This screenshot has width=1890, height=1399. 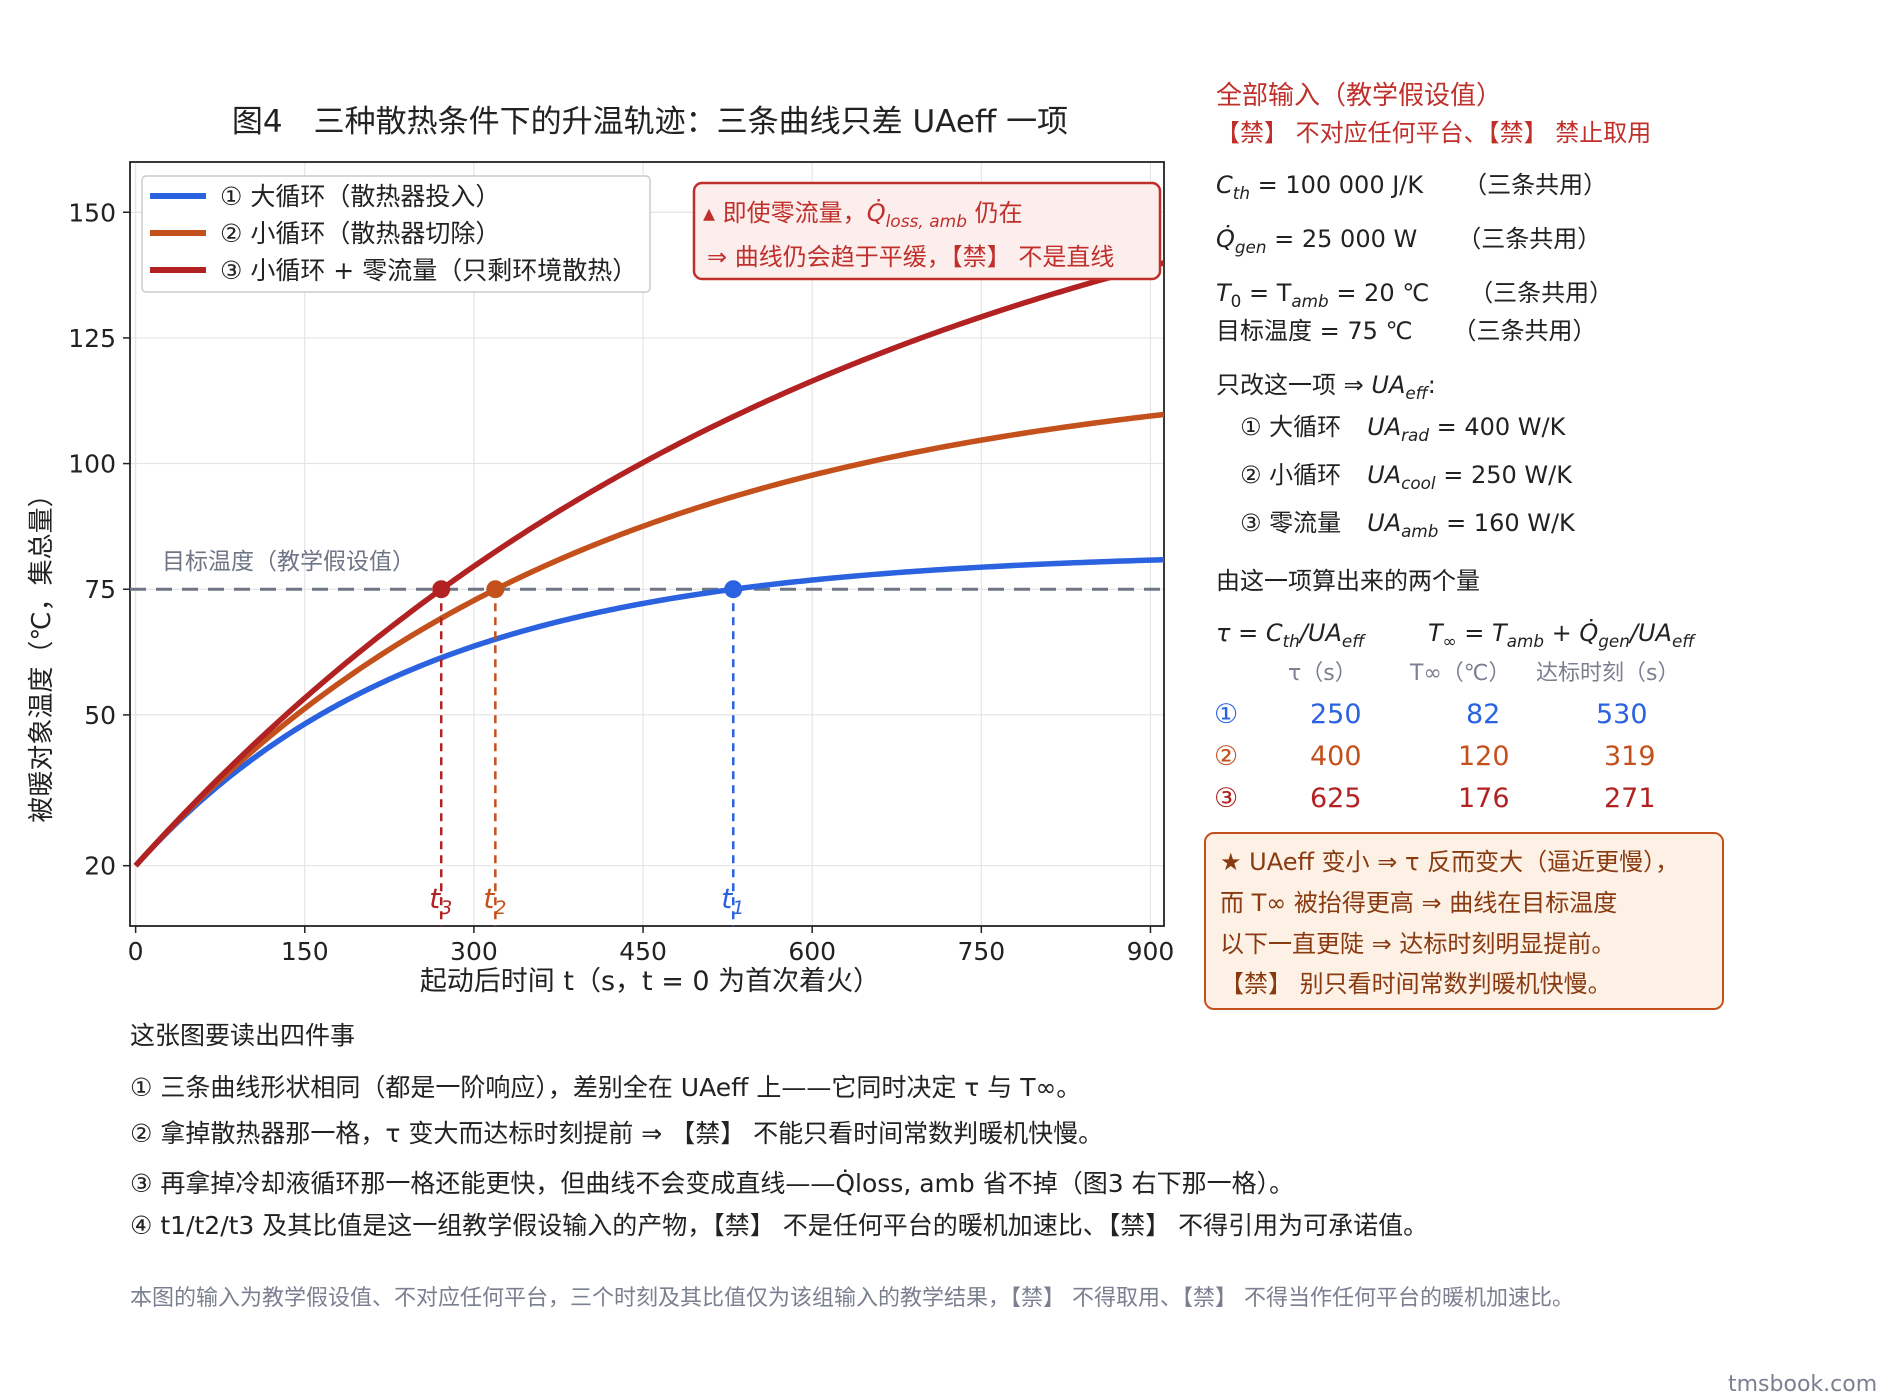 I want to click on table-header-tinf: T∞（℃）, so click(x=1460, y=673).